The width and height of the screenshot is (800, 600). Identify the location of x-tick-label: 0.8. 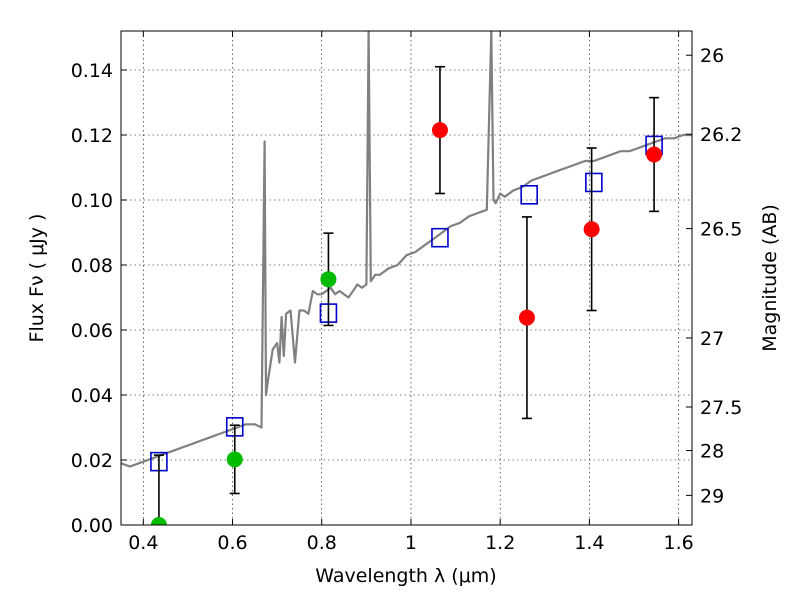
(322, 543).